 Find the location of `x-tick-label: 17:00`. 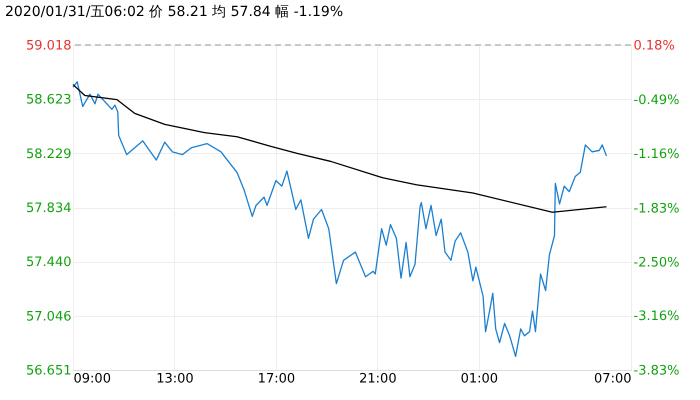

x-tick-label: 17:00 is located at coordinates (277, 379).